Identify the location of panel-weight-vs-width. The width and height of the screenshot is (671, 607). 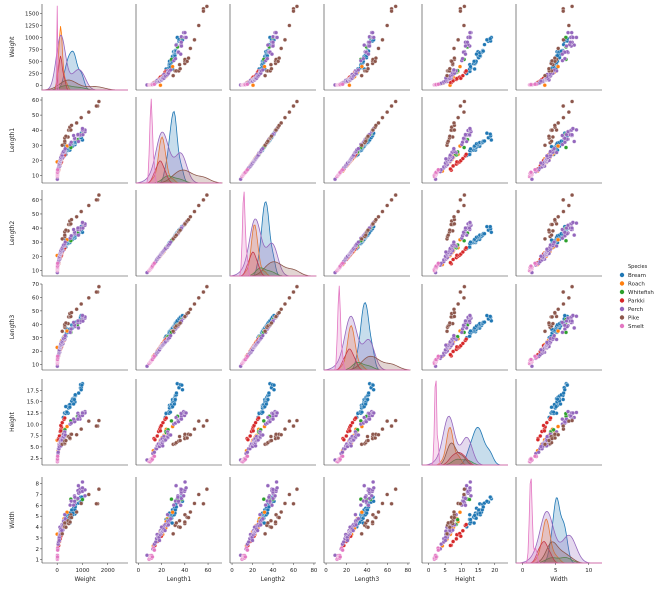
(559, 47).